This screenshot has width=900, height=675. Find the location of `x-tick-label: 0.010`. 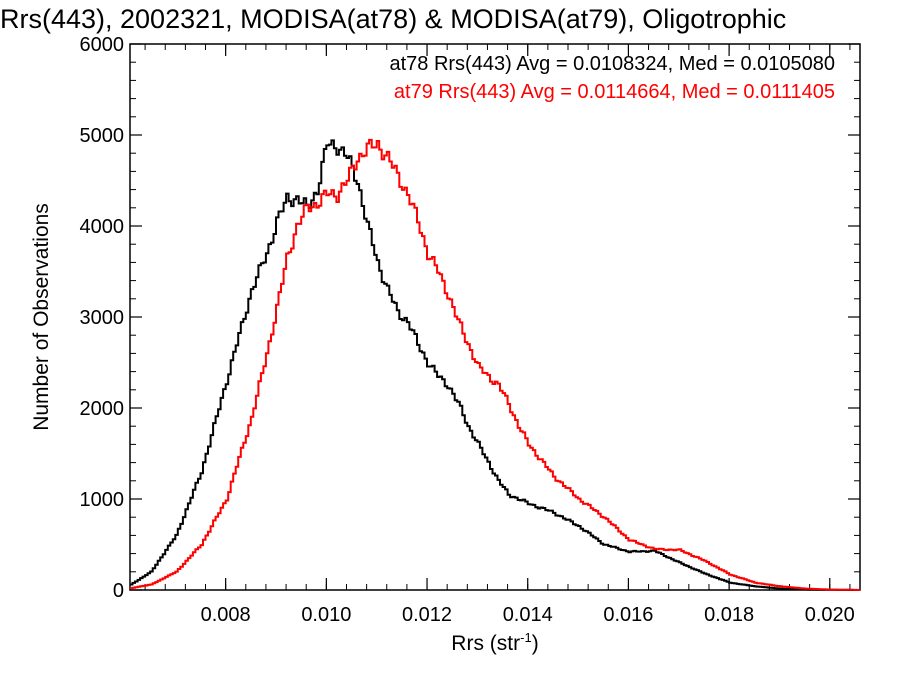

x-tick-label: 0.010 is located at coordinates (326, 615).